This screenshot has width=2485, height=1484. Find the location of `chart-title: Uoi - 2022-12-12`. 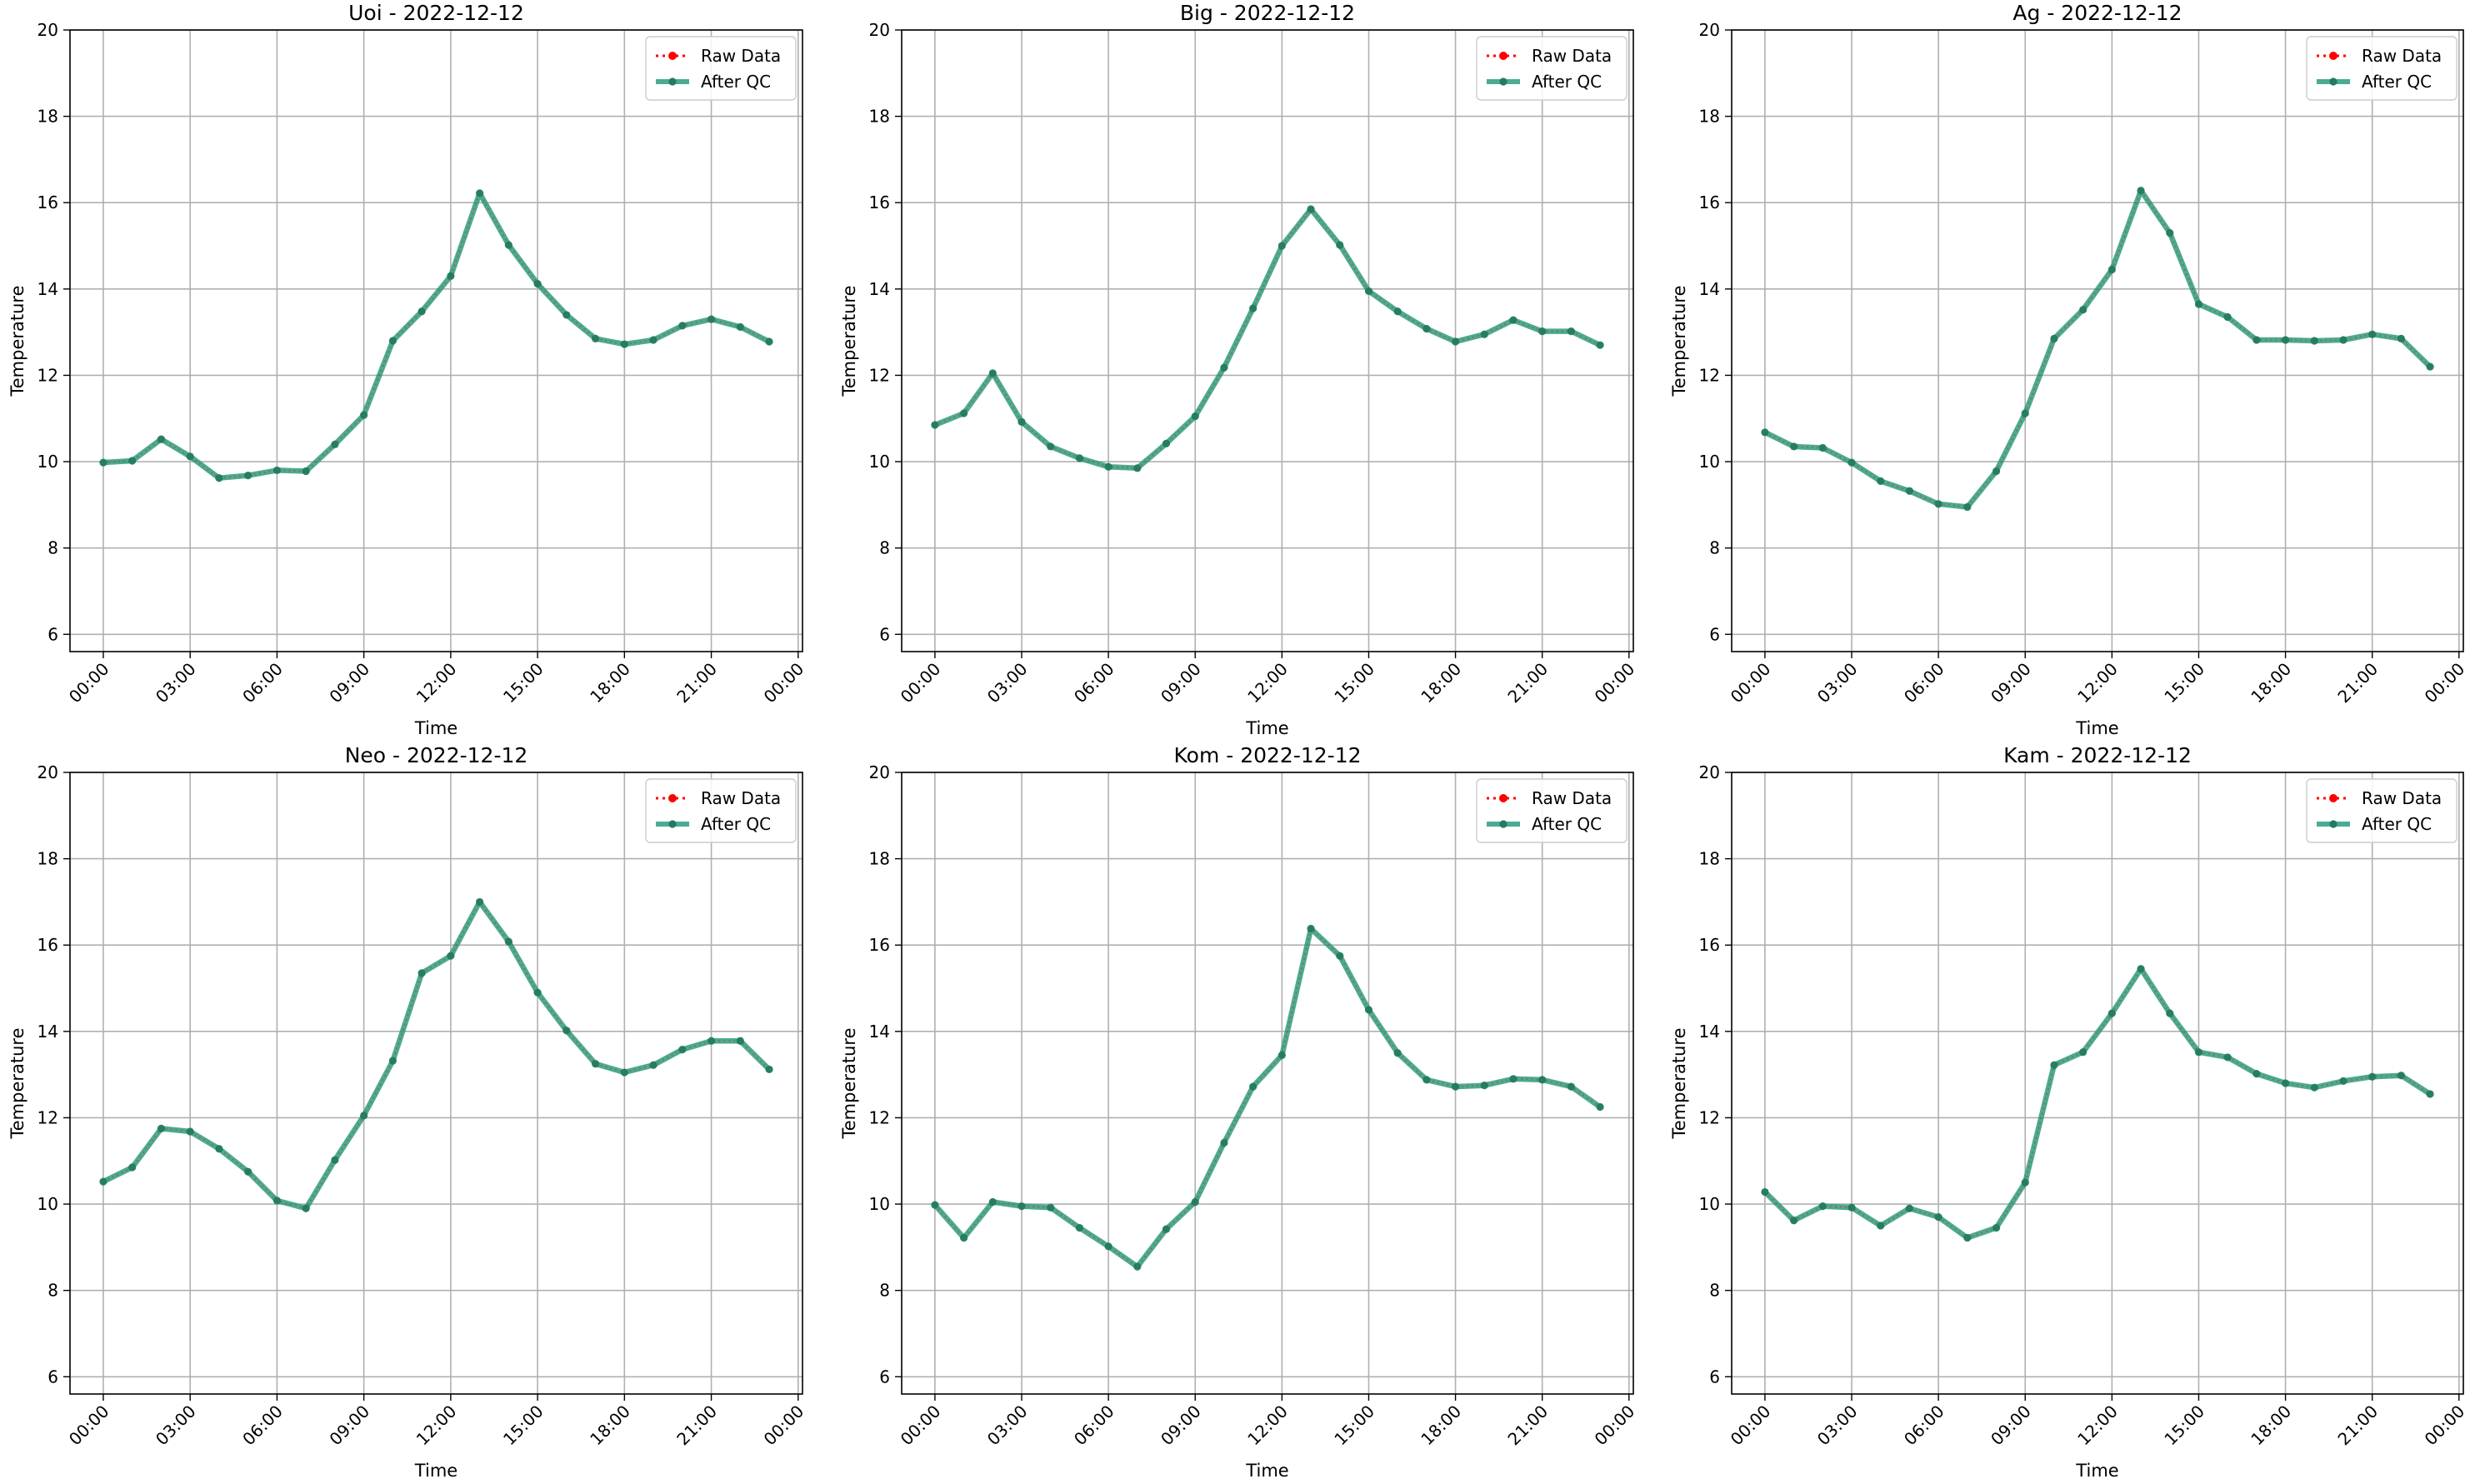

chart-title: Uoi - 2022-12-12 is located at coordinates (436, 13).